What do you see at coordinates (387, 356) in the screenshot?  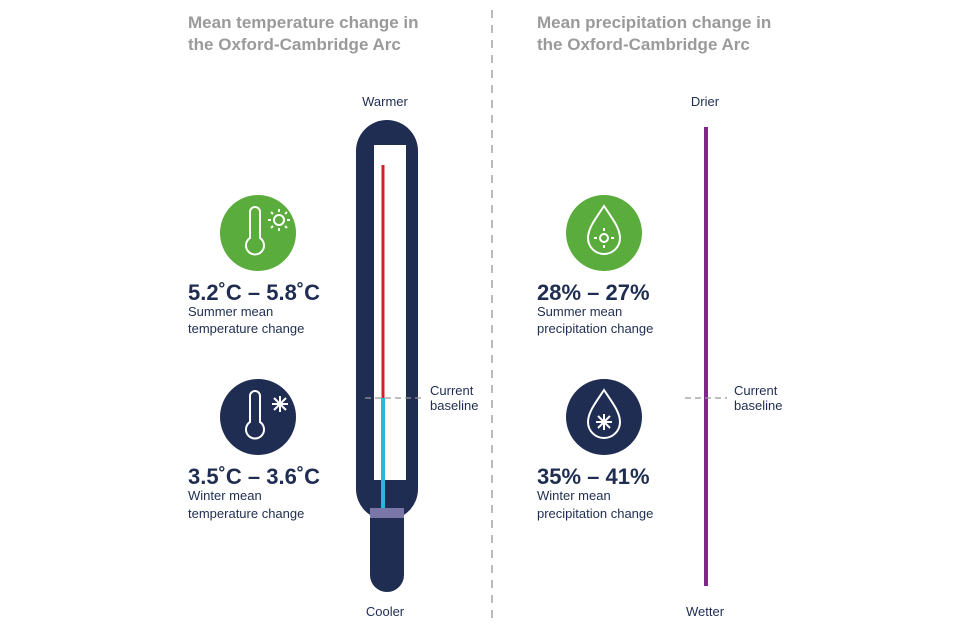 I see `thermometer` at bounding box center [387, 356].